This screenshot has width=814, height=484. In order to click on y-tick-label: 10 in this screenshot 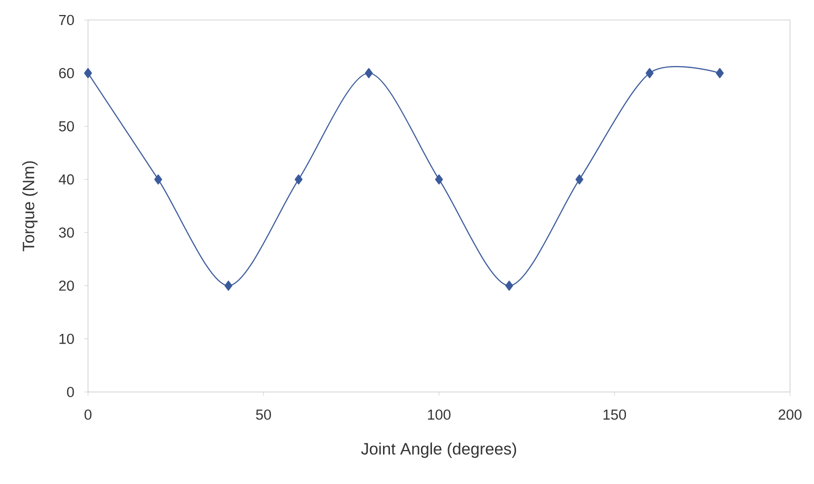, I will do `click(67, 339)`.